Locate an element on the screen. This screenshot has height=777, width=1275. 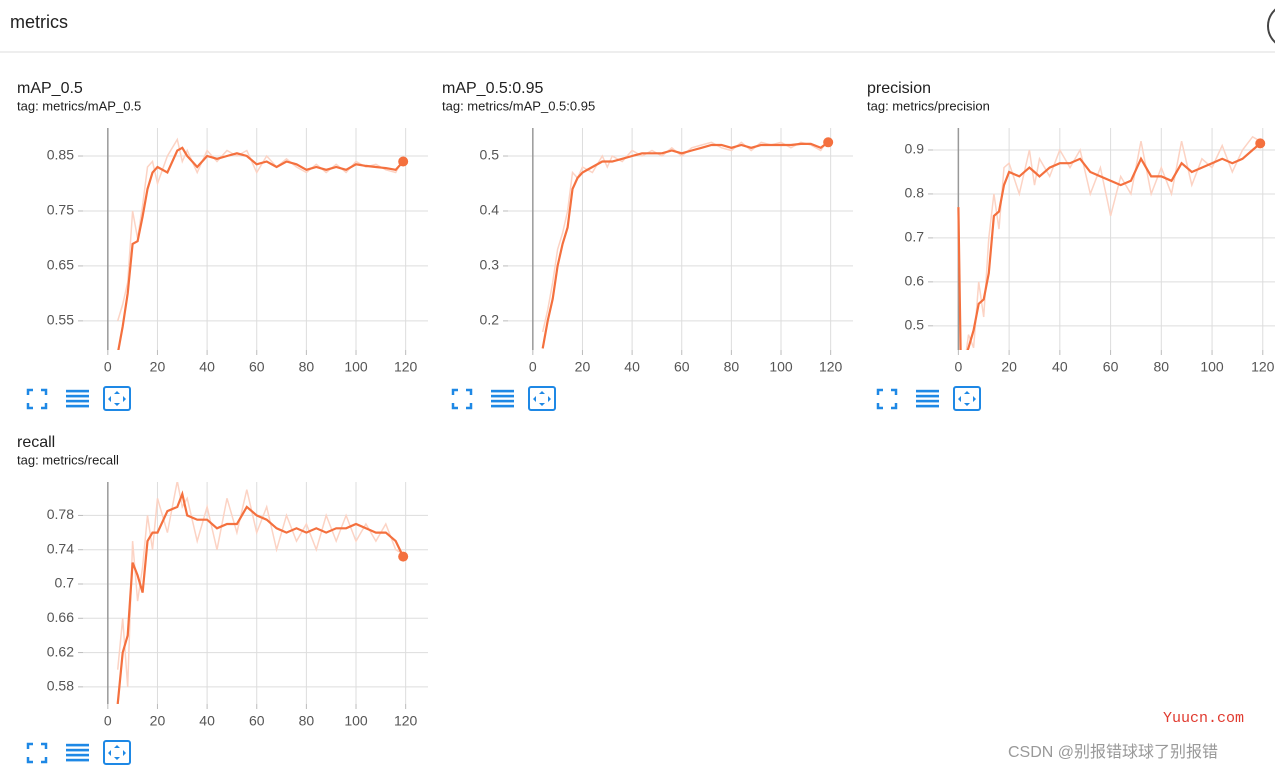
chart-subtitle: tag: metrics/recall is located at coordinates (68, 459).